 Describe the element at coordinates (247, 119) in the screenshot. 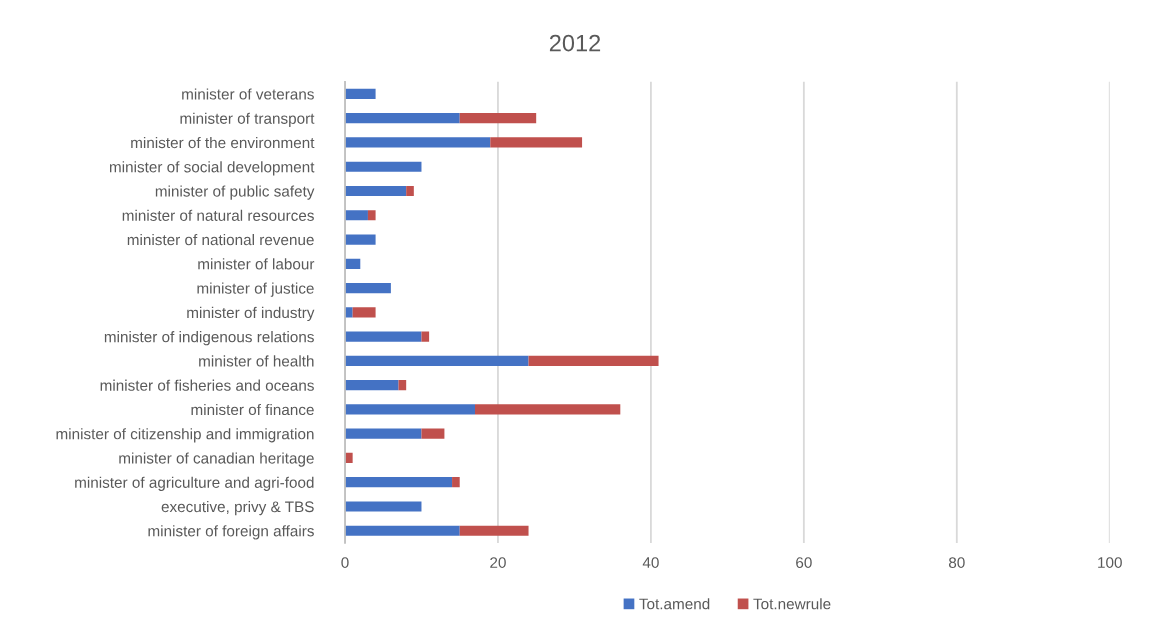

I see `y-tick-label: minister of transport` at that location.